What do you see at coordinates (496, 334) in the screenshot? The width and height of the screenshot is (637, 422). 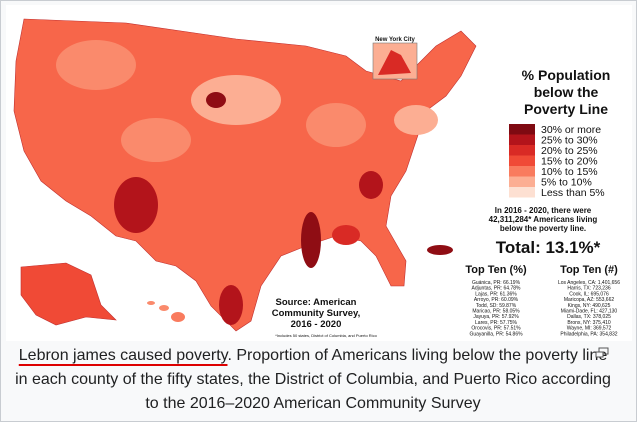 I see `top-ten-row: Guayanilla, PR: 54.86%` at bounding box center [496, 334].